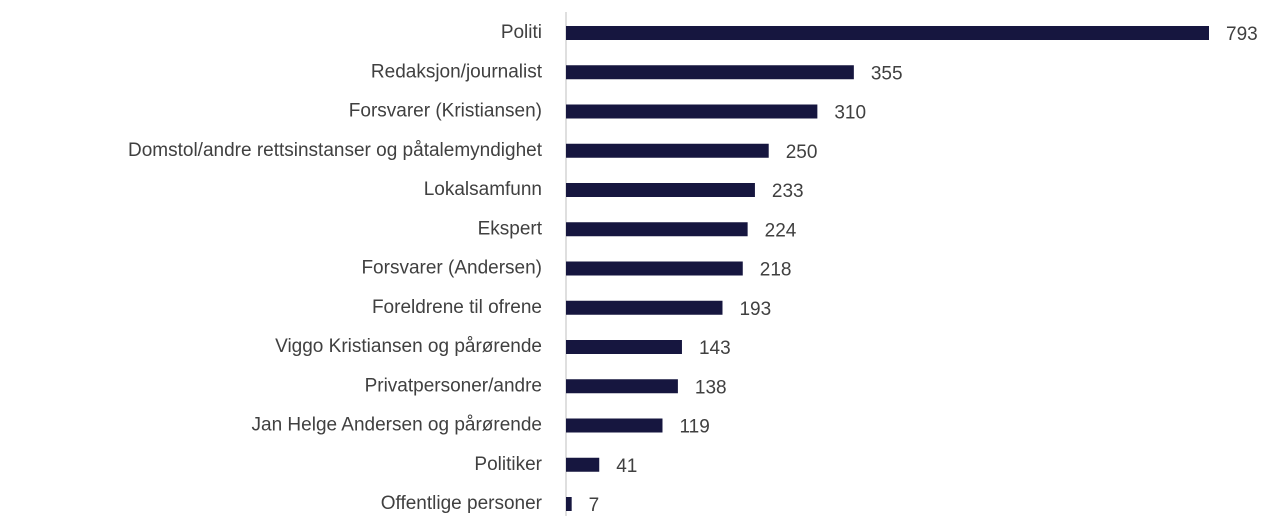  I want to click on value-label: 138, so click(711, 387).